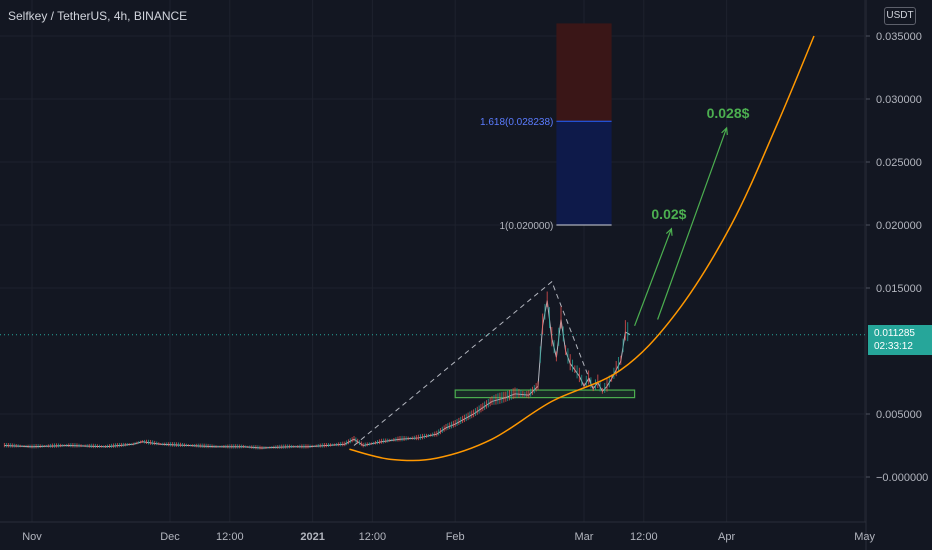 The height and width of the screenshot is (550, 932). Describe the element at coordinates (899, 37) in the screenshot. I see `price-axis-label: 0.035000` at that location.